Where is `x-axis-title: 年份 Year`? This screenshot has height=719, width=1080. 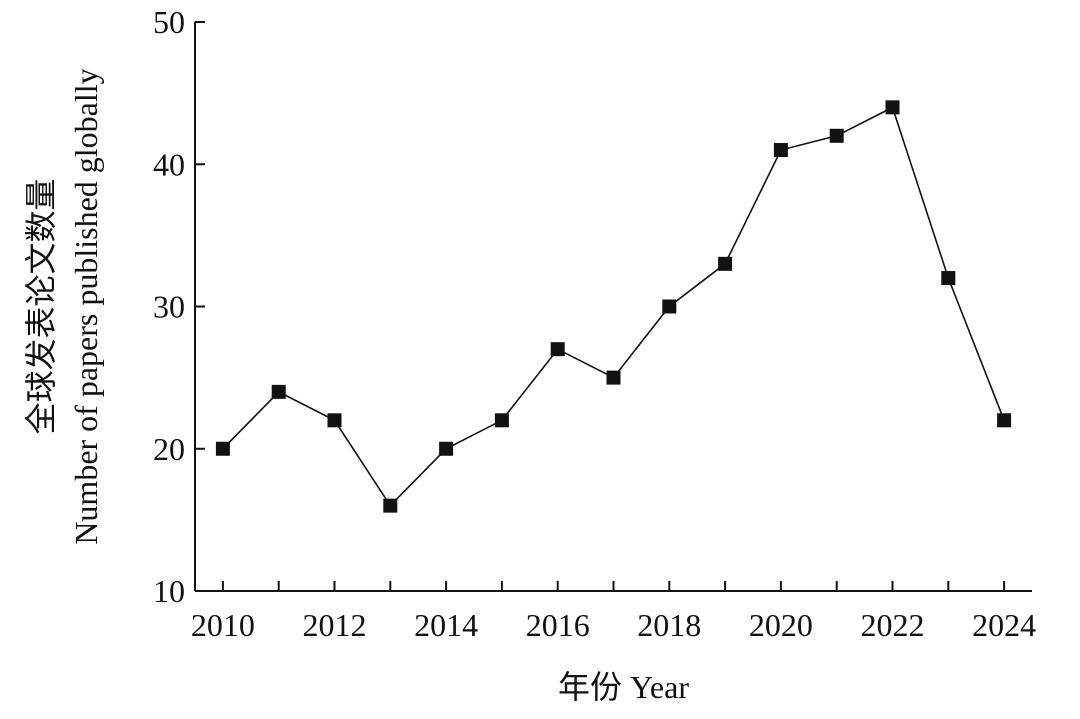
x-axis-title: 年份 Year is located at coordinates (623, 687).